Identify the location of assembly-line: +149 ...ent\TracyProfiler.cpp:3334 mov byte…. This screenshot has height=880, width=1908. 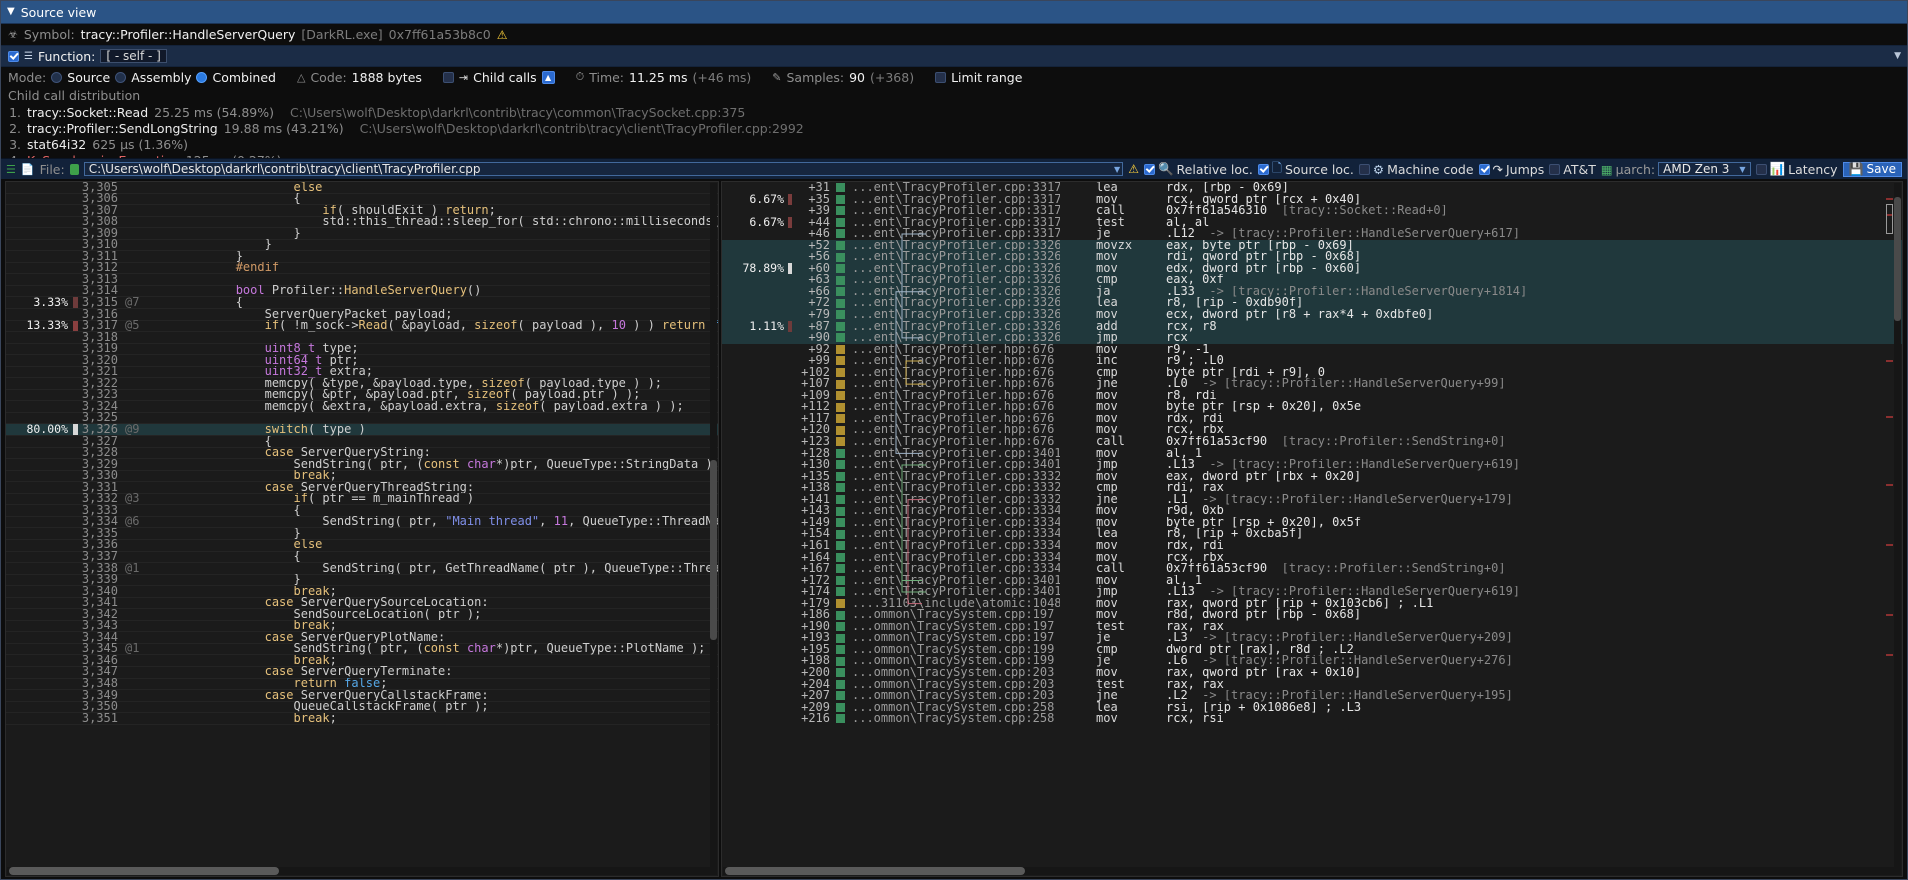
(1312, 522).